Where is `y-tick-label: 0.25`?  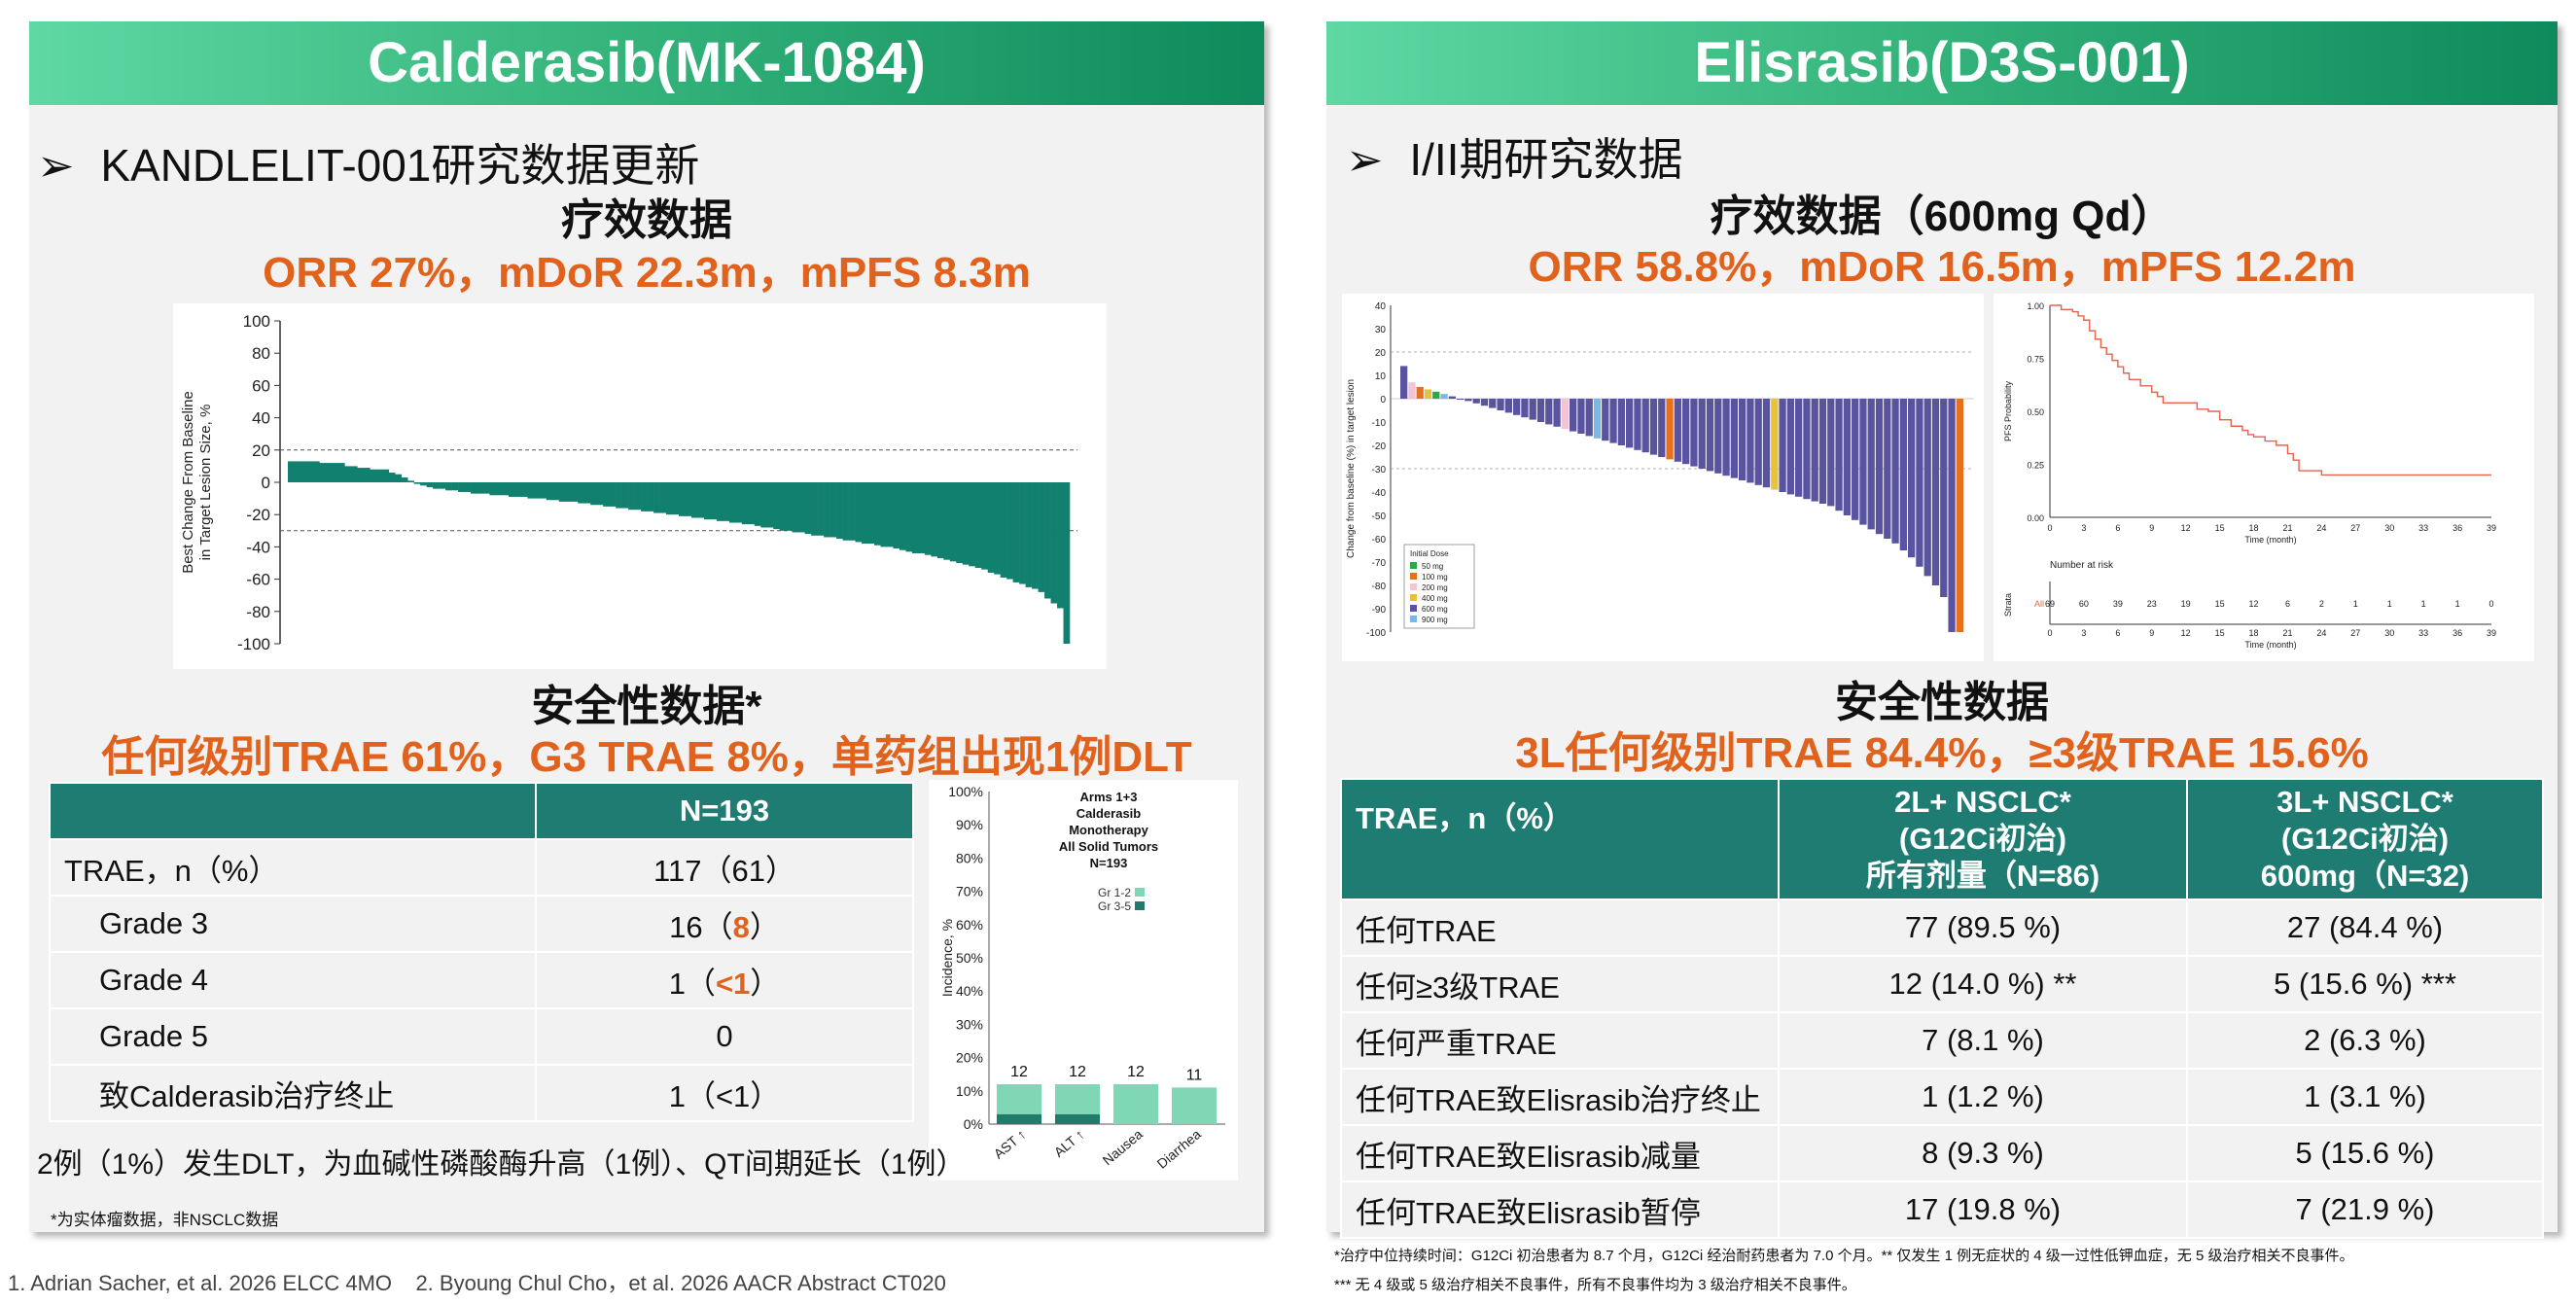 y-tick-label: 0.25 is located at coordinates (2035, 466).